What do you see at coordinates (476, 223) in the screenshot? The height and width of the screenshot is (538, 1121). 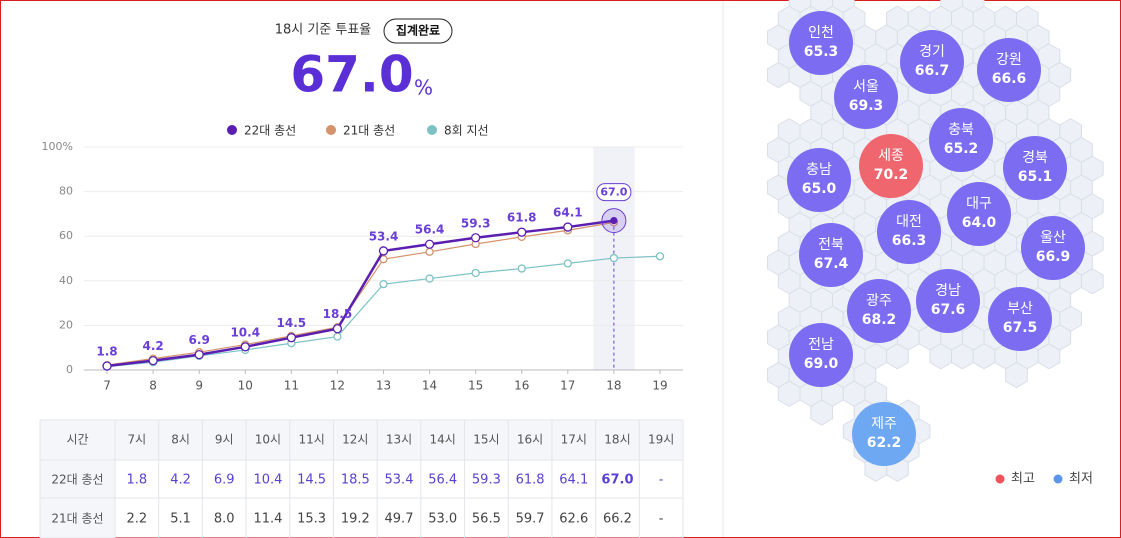 I see `data-label: 59.3` at bounding box center [476, 223].